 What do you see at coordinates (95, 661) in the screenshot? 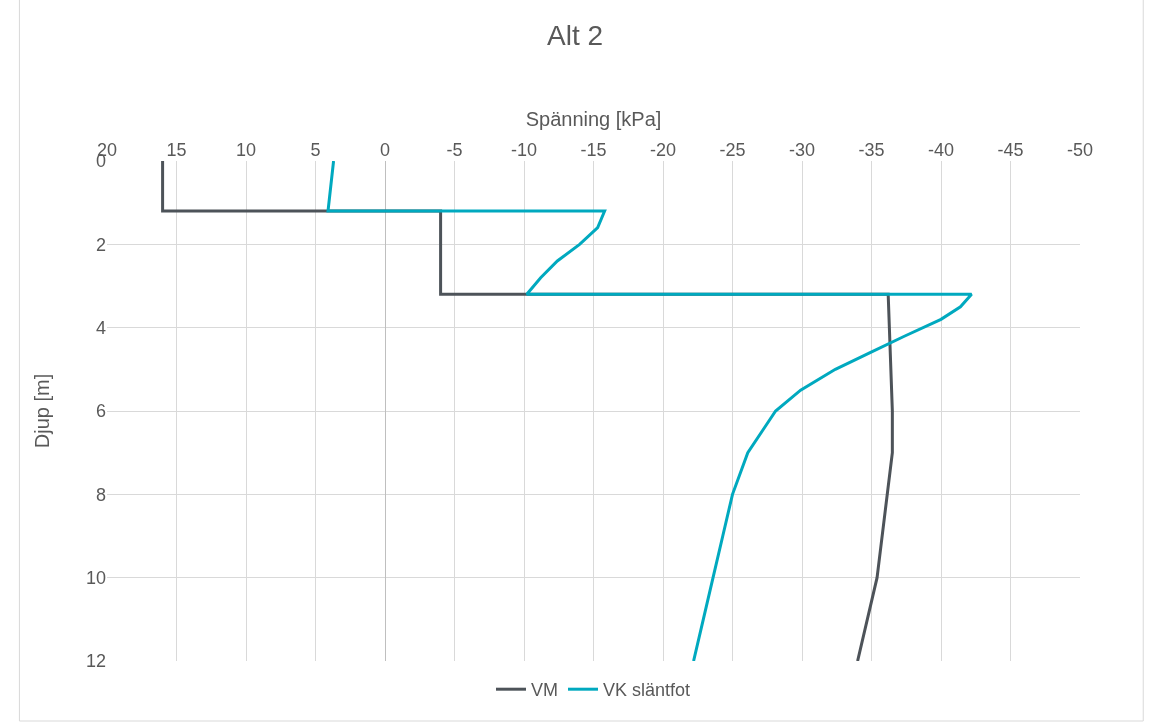
I see `y-tick-label: 12` at bounding box center [95, 661].